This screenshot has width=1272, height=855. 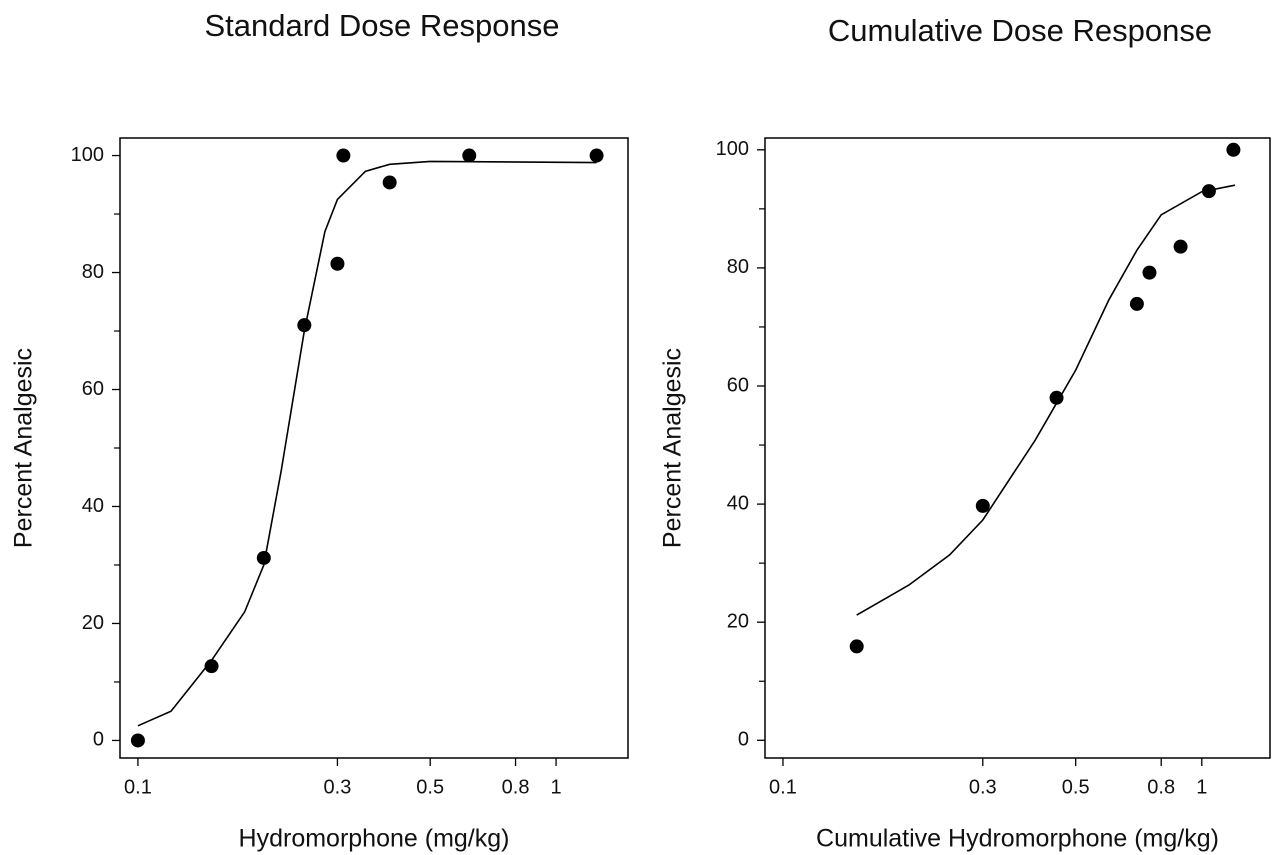 I want to click on x-axis-label: Cumulative Hydromorphone (mg/kg), so click(x=1017, y=839).